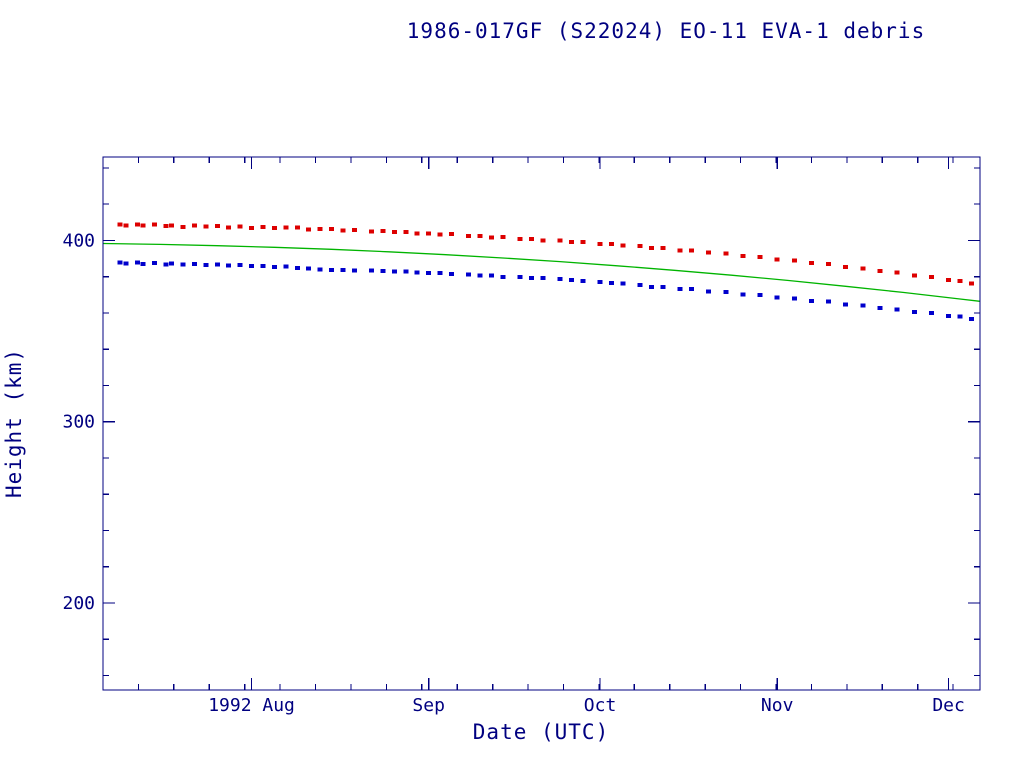 The image size is (1024, 768). I want to click on y-axis-label: Height (km), so click(14, 423).